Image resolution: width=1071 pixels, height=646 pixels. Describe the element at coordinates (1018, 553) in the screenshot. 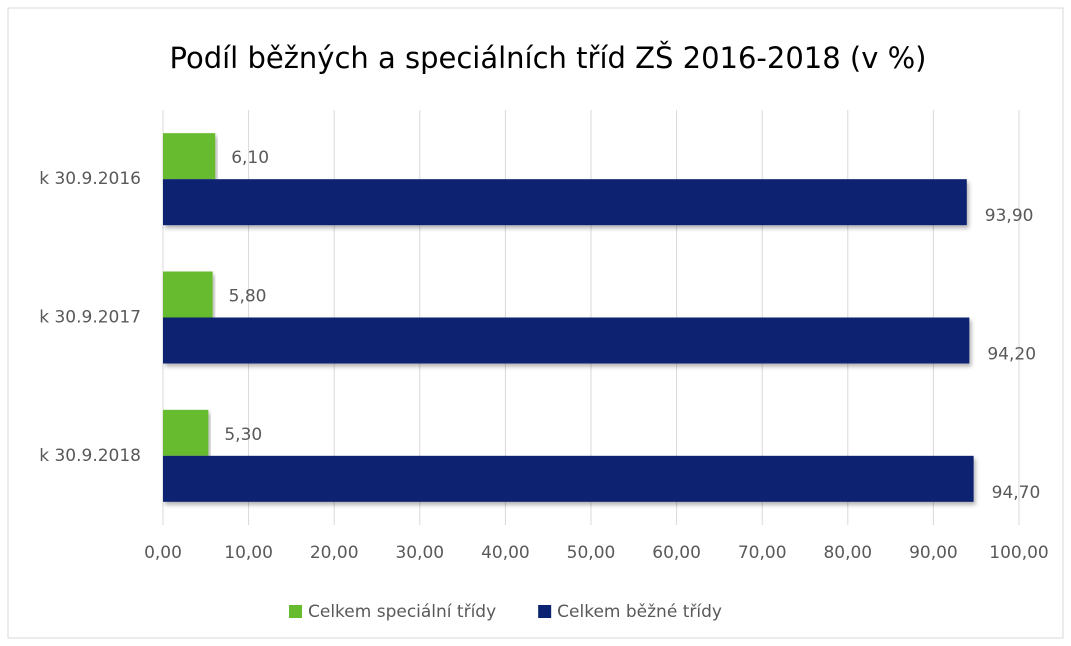

I see `x-tick-label: 100,00` at that location.